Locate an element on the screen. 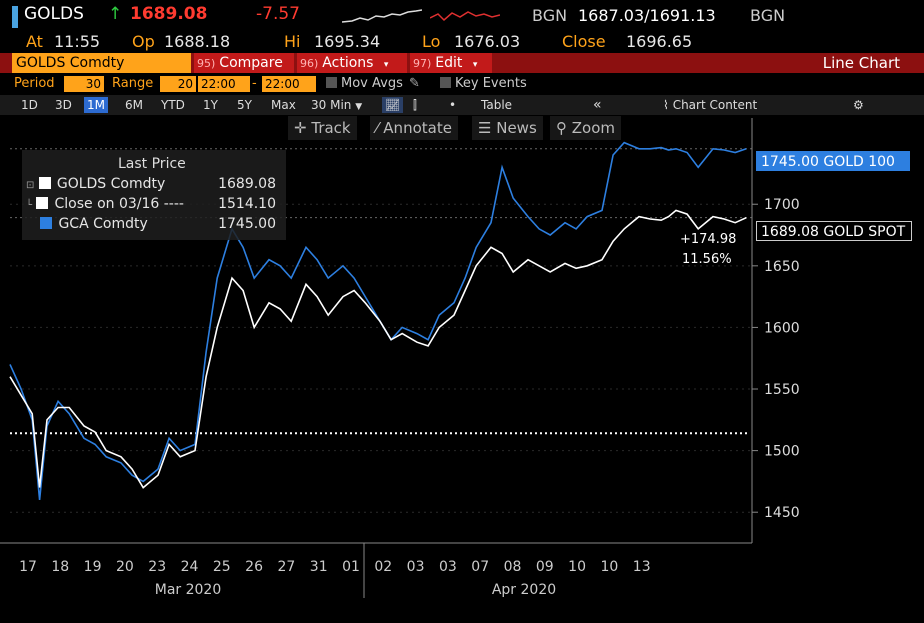 This screenshot has width=924, height=623. legend-value-golds: 1689.08 is located at coordinates (247, 184).